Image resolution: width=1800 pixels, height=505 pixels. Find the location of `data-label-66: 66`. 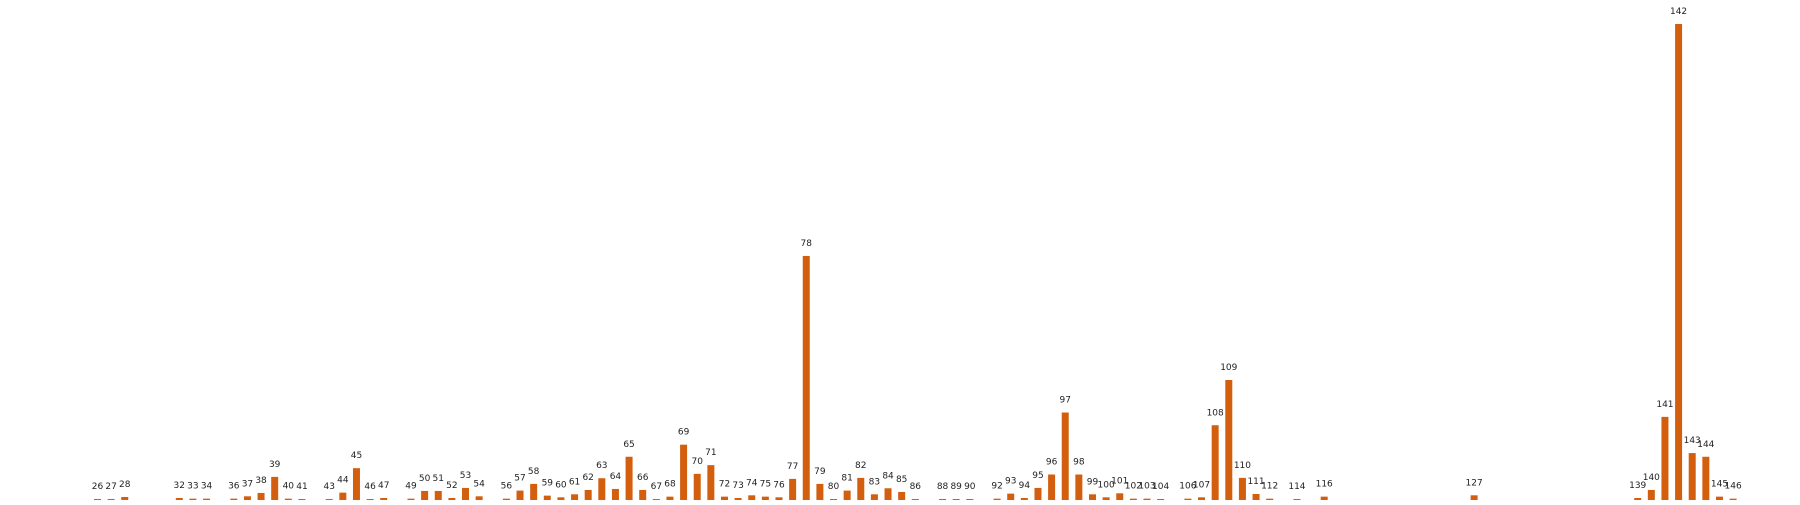

data-label-66: 66 is located at coordinates (643, 478).